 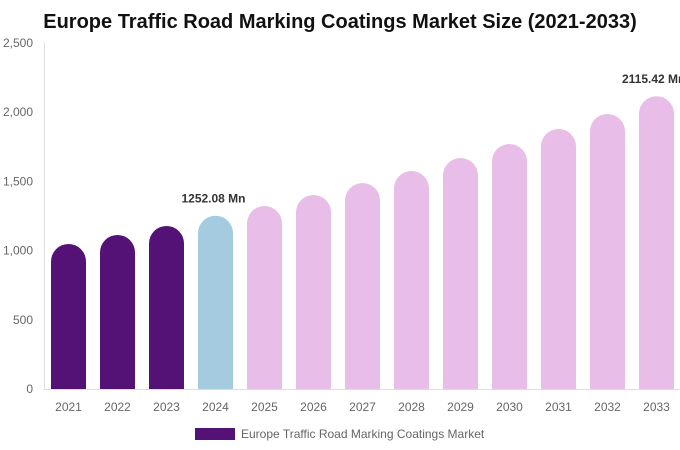 What do you see at coordinates (18, 112) in the screenshot?
I see `y-tick-label: 2,000` at bounding box center [18, 112].